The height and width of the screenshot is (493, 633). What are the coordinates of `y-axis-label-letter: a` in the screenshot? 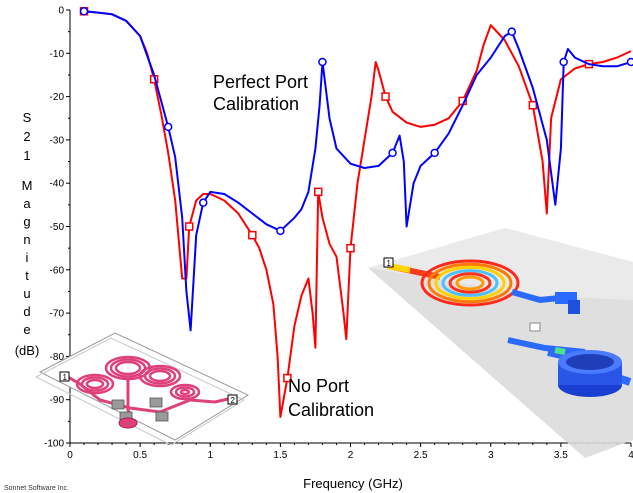 It's located at (27, 203).